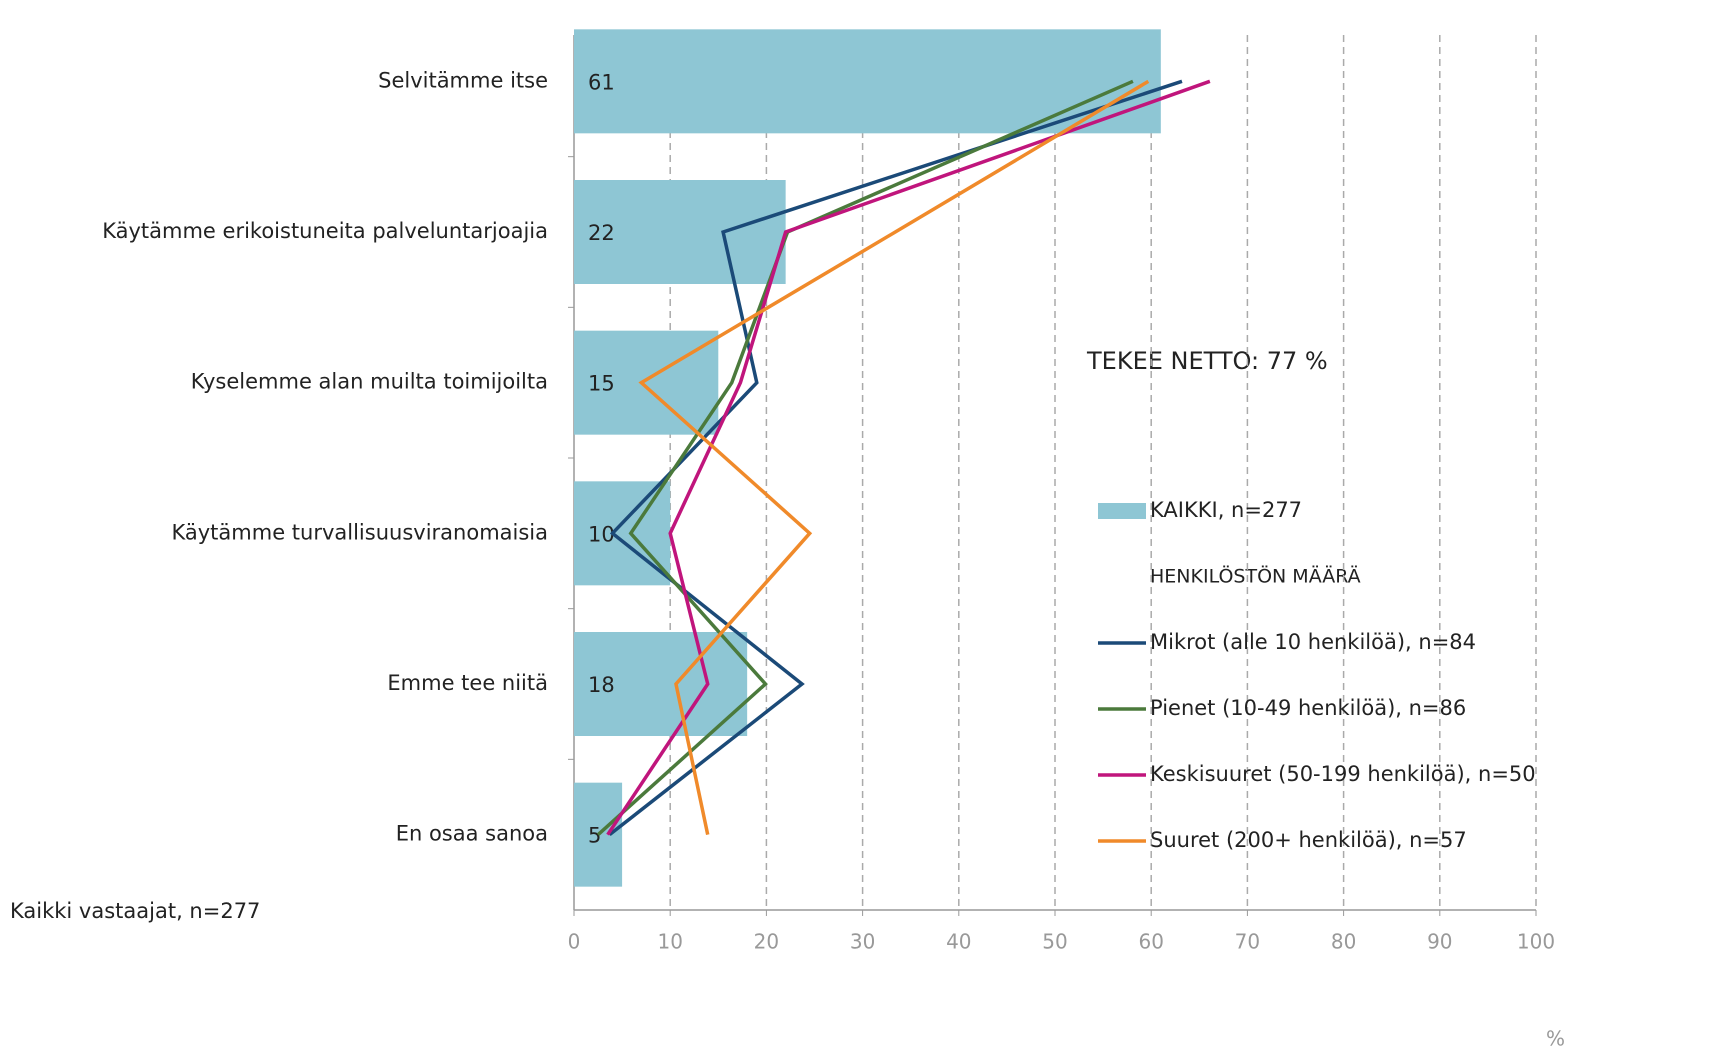 The image size is (1709, 1053). What do you see at coordinates (601, 384) in the screenshot?
I see `data-label: 15` at bounding box center [601, 384].